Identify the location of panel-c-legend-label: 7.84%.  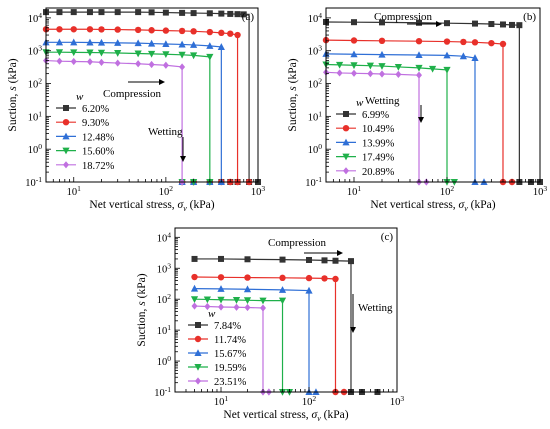
(227, 326).